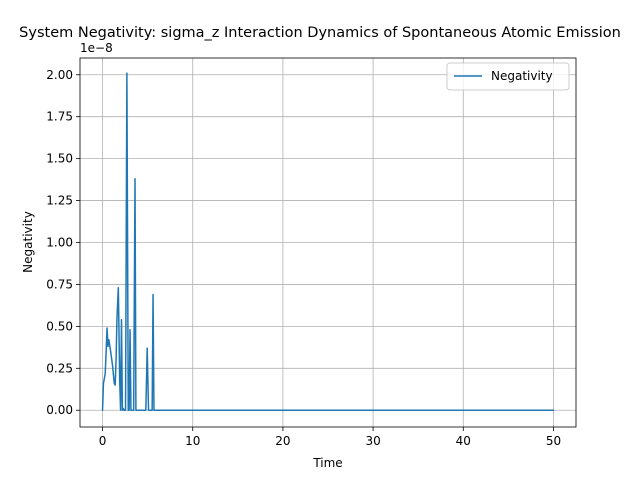  I want to click on x-axis-label: Time, so click(327, 463).